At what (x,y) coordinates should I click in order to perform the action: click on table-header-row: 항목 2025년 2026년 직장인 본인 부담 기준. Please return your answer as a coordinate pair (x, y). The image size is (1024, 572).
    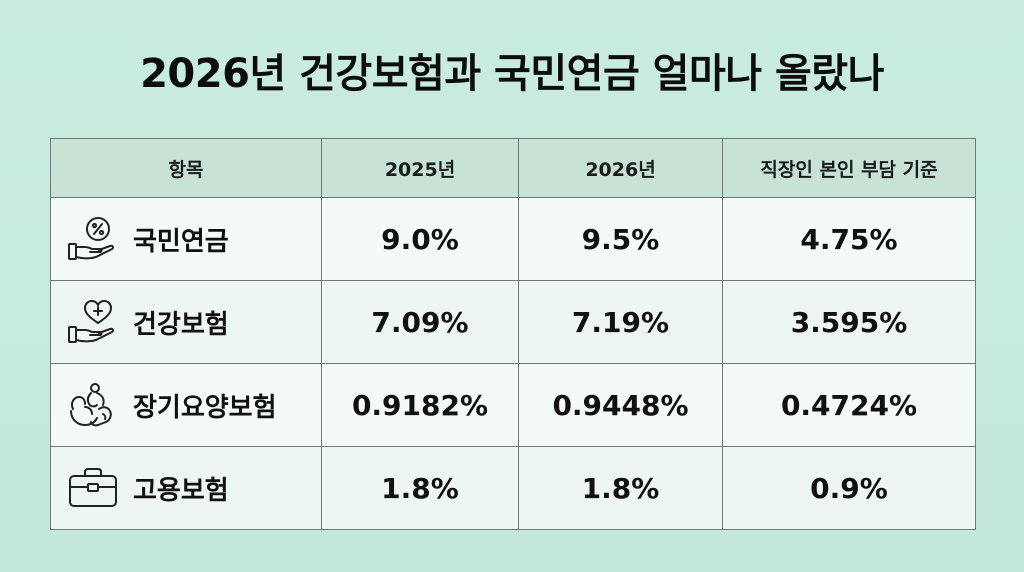
    Looking at the image, I should click on (513, 168).